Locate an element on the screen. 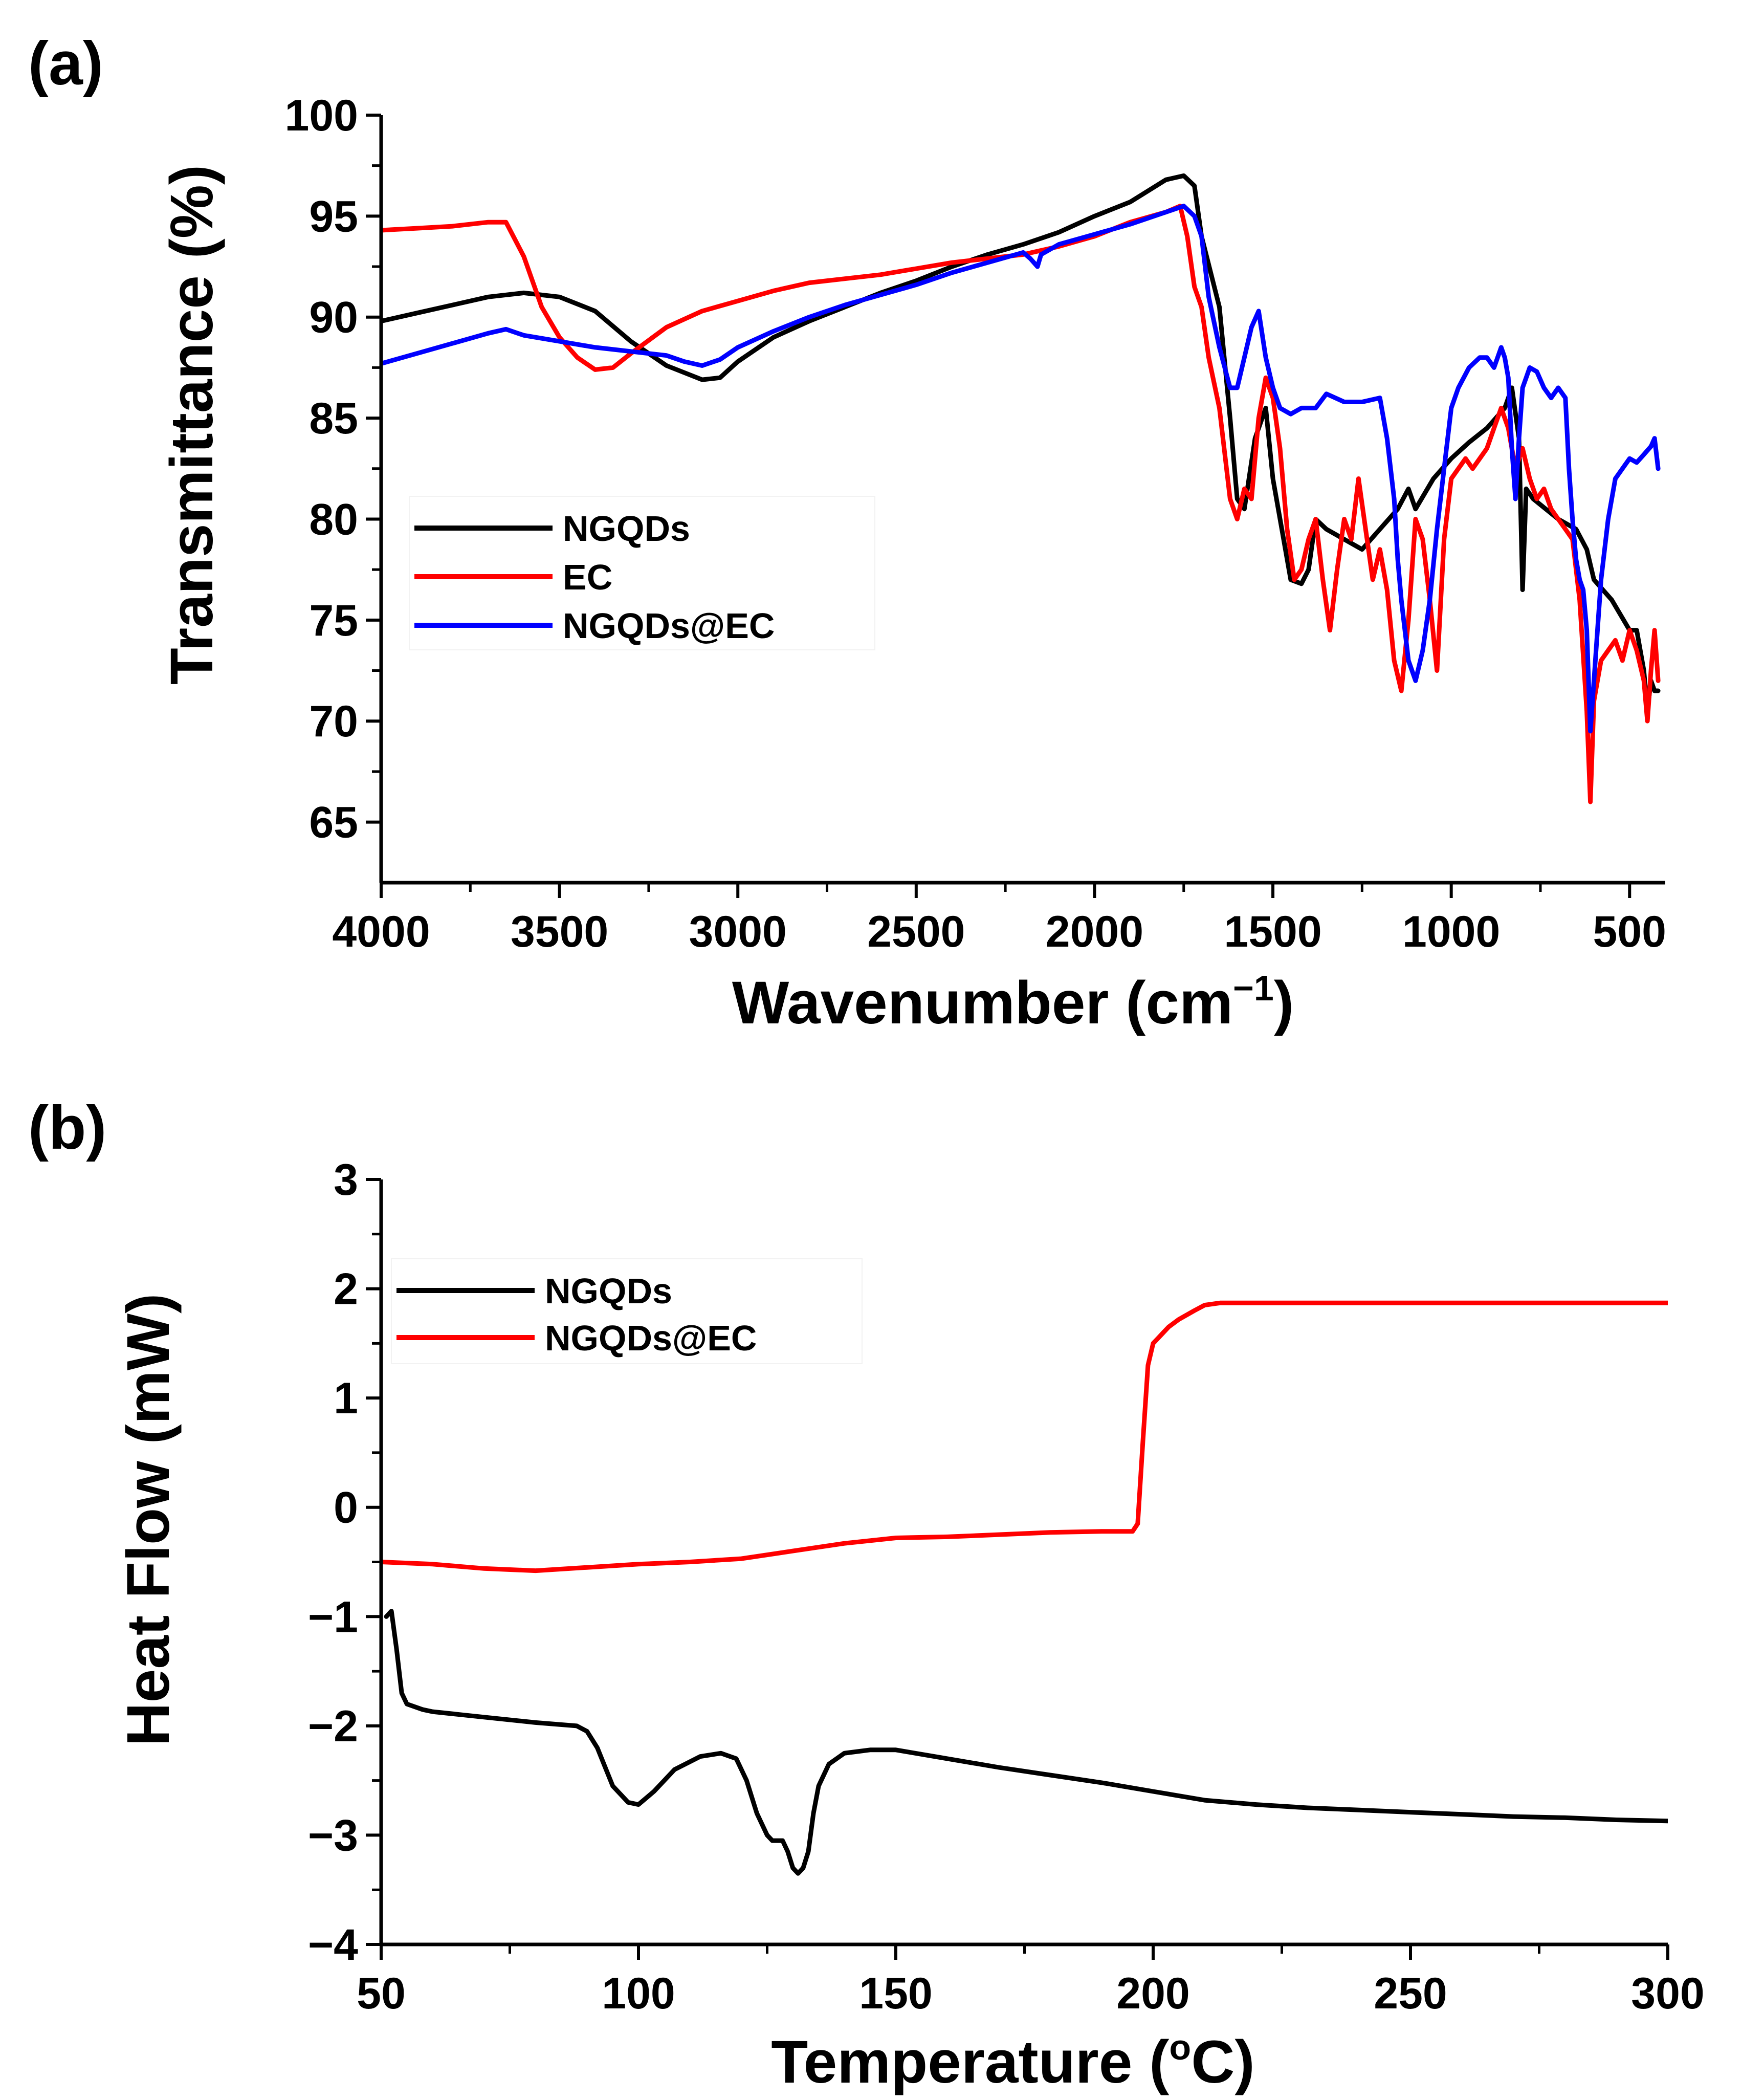 The height and width of the screenshot is (2100, 1742). panel-b-x-tick-label: 150 is located at coordinates (896, 1993).